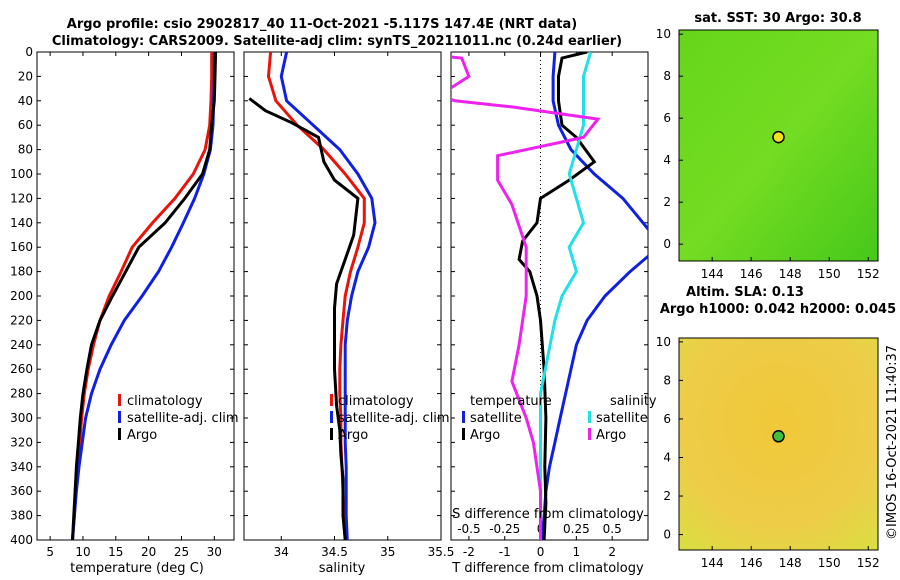 The image size is (900, 580). I want to click on difference-xlabel: T difference from climatology, so click(547, 568).